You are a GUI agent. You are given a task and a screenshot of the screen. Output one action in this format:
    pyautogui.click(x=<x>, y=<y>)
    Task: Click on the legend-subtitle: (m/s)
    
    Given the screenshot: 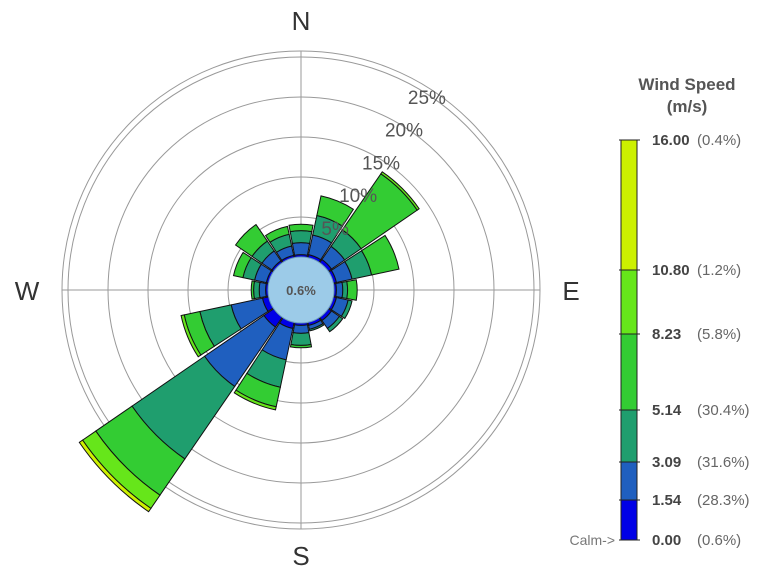 What is the action you would take?
    pyautogui.click(x=687, y=106)
    